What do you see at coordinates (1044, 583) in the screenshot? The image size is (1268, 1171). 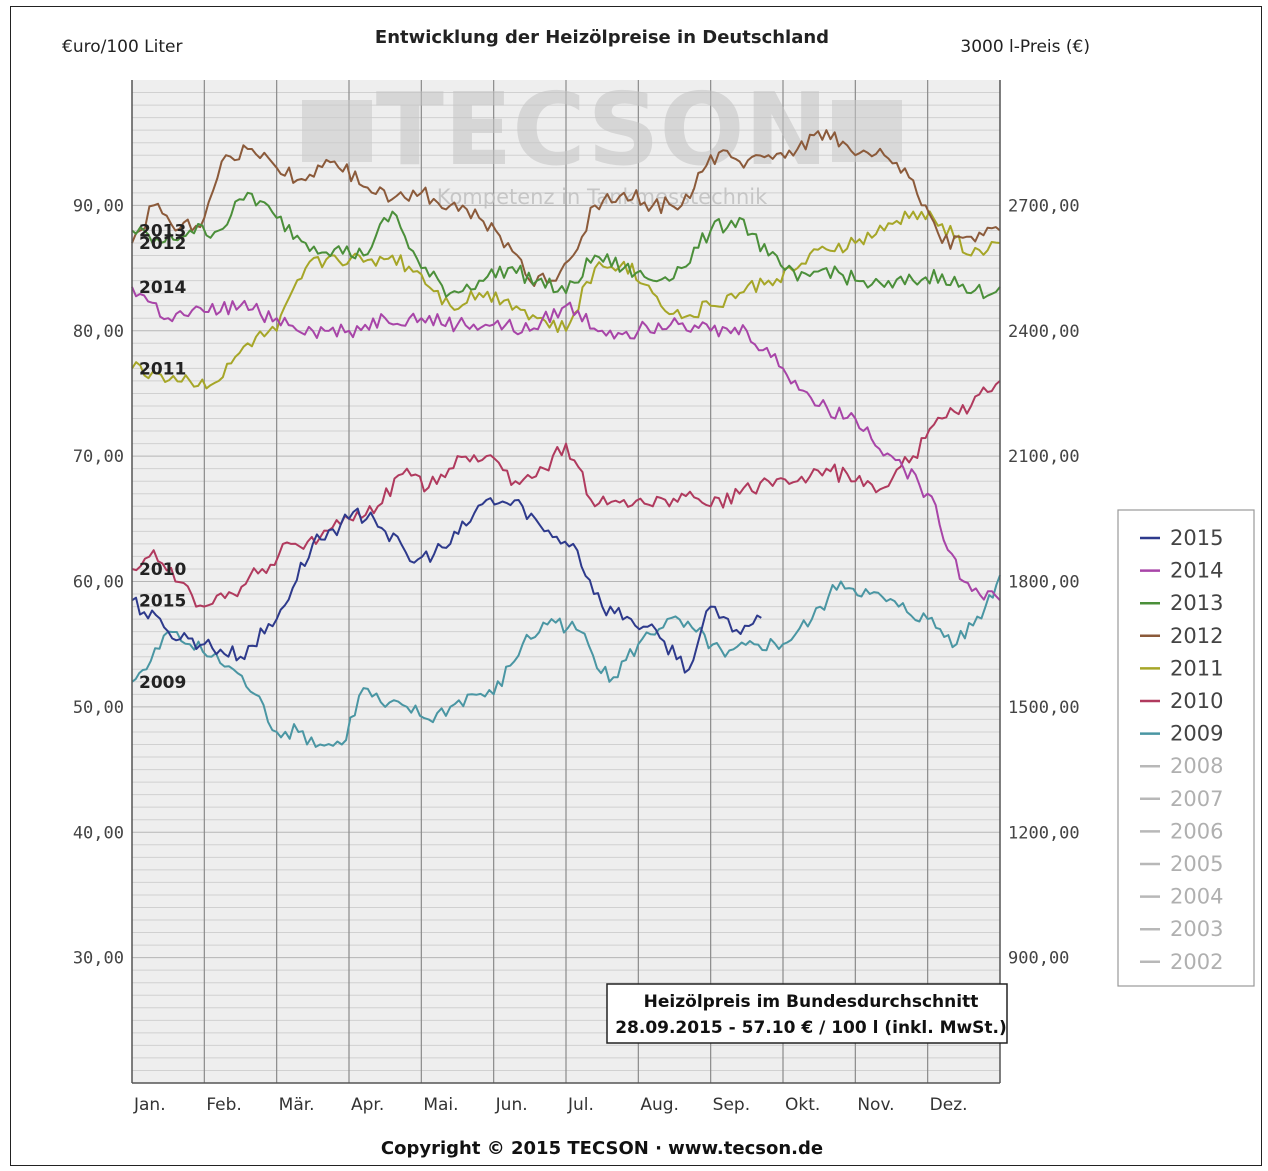 I see `y-tick-right: 1800,00` at bounding box center [1044, 583].